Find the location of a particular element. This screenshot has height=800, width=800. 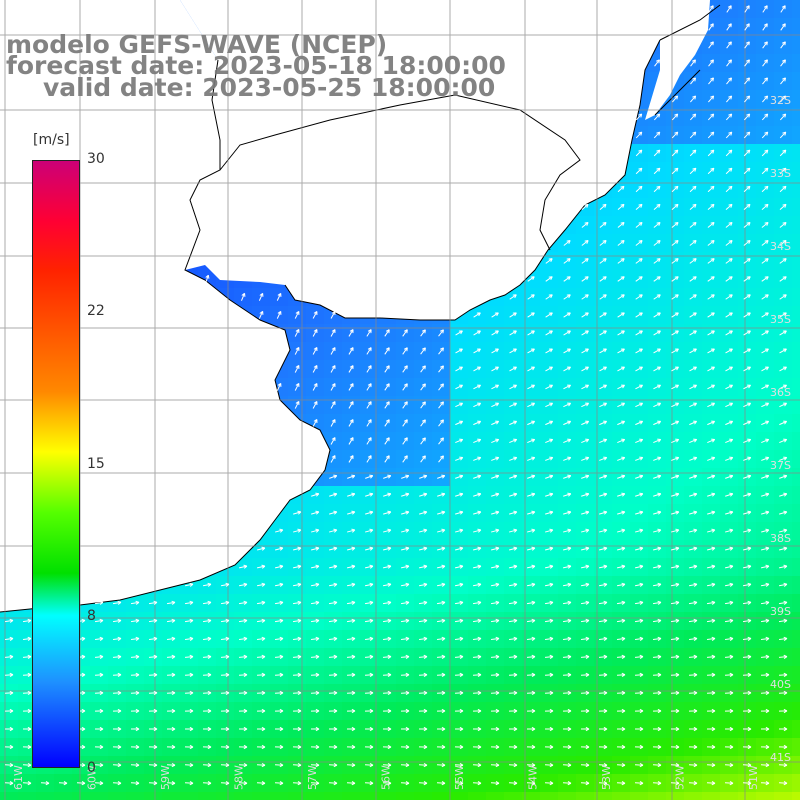

brazil-land is located at coordinates (677, 60).